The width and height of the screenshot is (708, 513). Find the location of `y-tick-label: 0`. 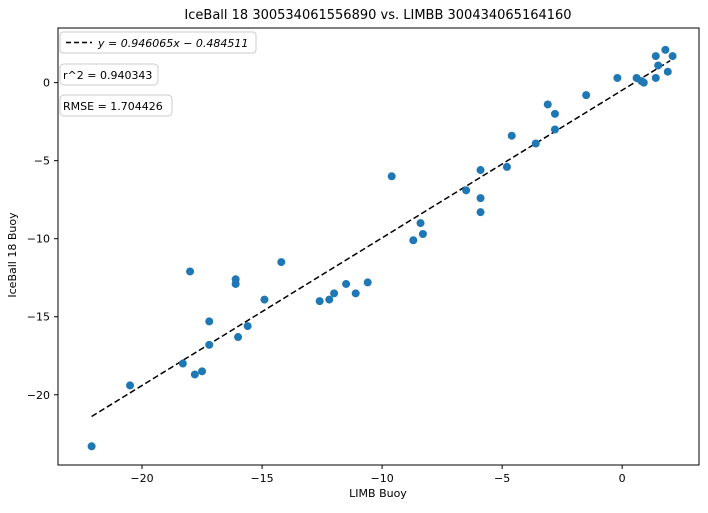

y-tick-label: 0 is located at coordinates (46, 83).